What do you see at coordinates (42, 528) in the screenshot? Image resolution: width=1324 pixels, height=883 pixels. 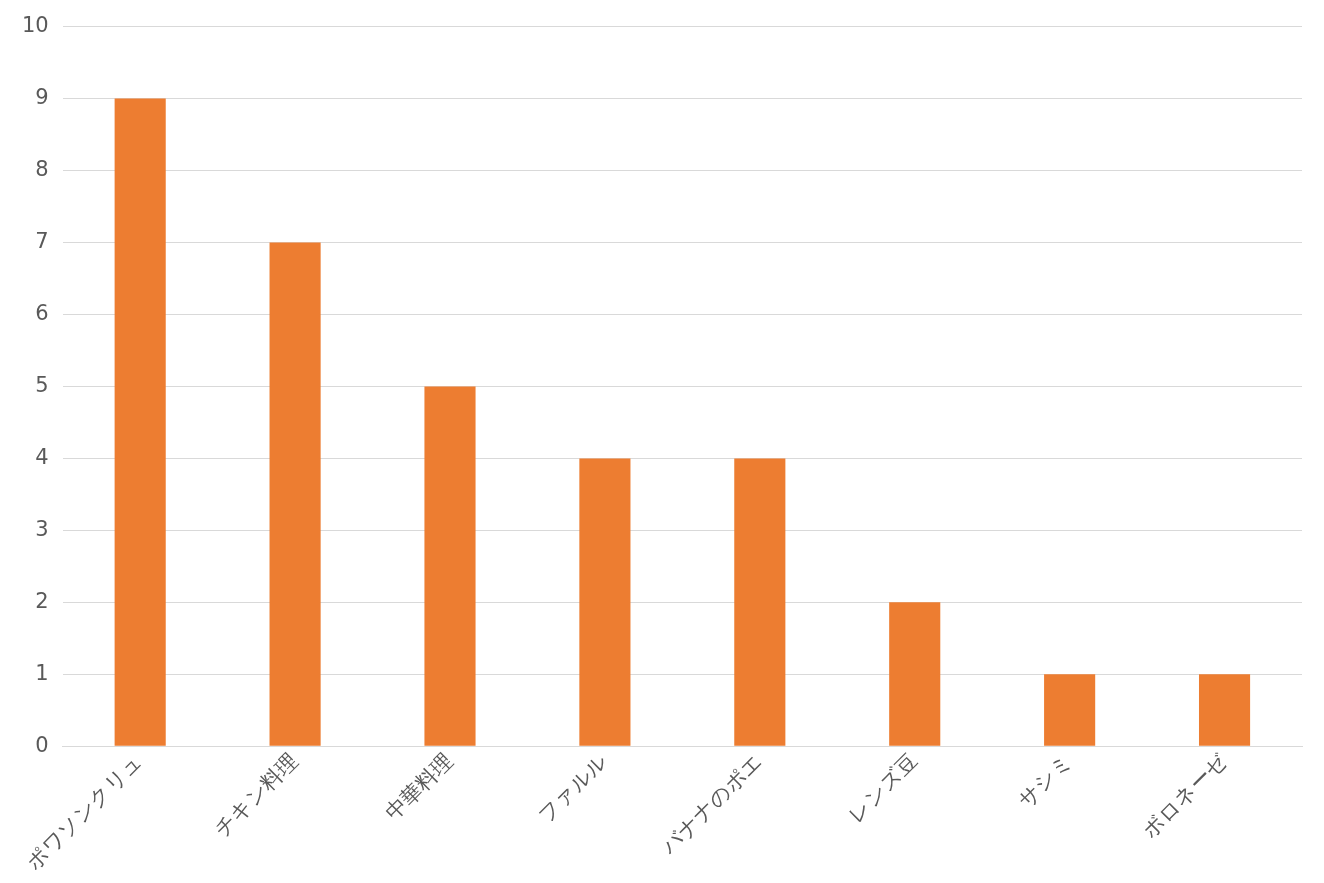 I see `y-tick-label: 3` at bounding box center [42, 528].